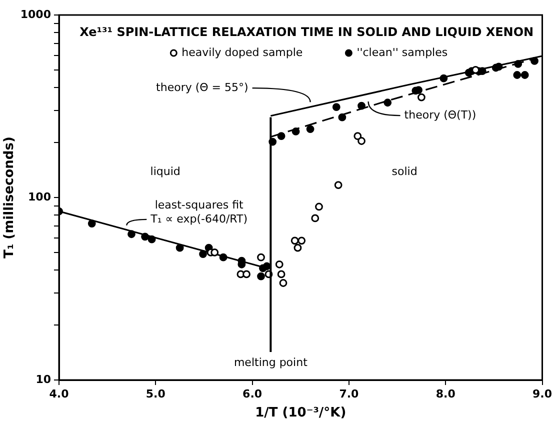 This screenshot has width=555, height=423. What do you see at coordinates (440, 115) in the screenshot?
I see `annotation: theory (Θ(T))` at bounding box center [440, 115].